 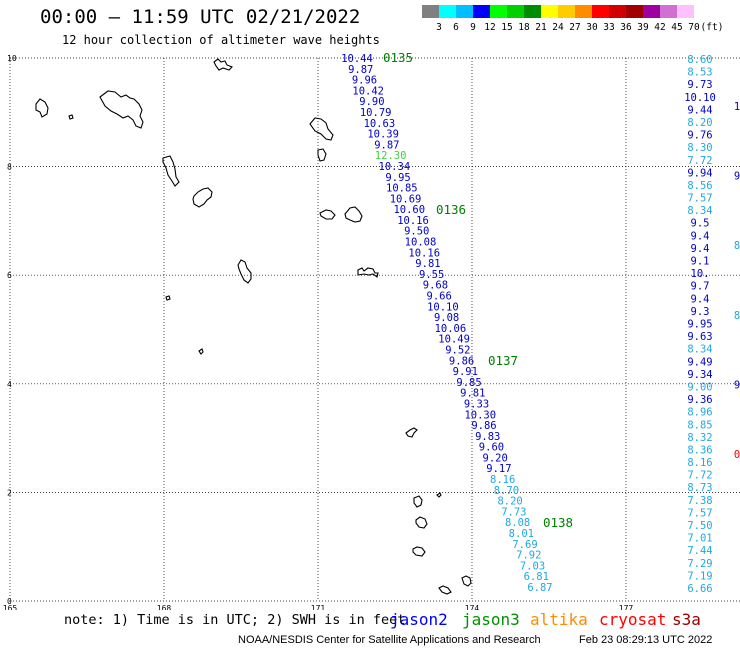 I want to click on wave-height-label: 7.01, so click(x=699, y=539).